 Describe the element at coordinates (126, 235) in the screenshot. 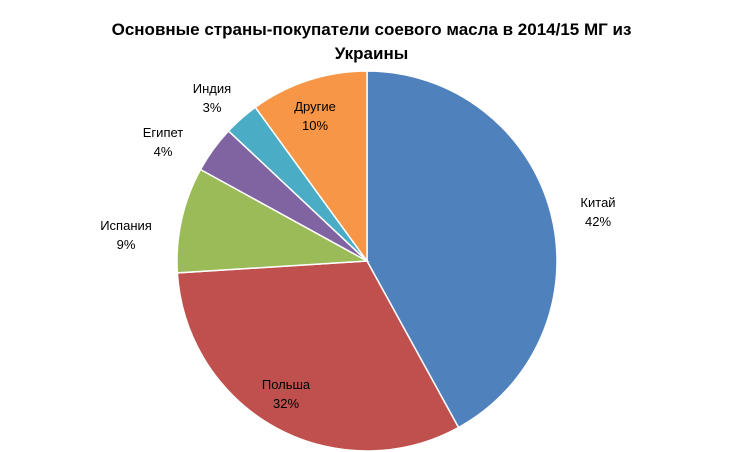

I see `data-label-3: Испания 9%` at that location.